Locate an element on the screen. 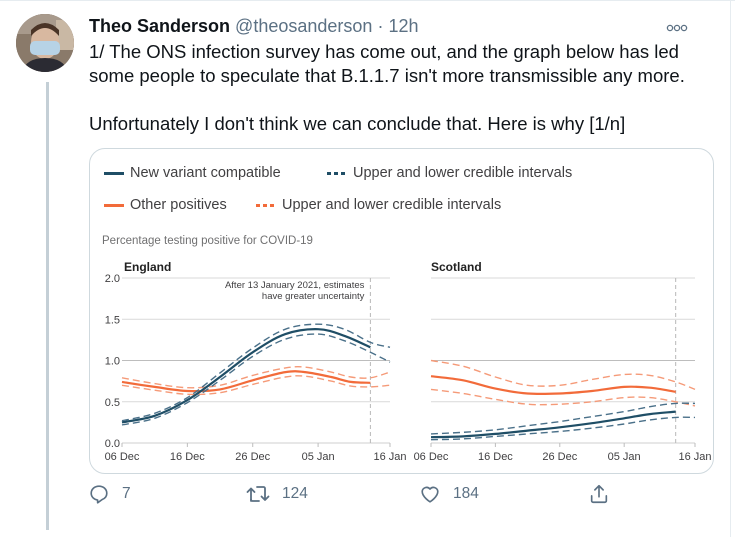 The image size is (735, 537). tweet-header: Theo Sanderson @theosanderson · 12h is located at coordinates (254, 26).